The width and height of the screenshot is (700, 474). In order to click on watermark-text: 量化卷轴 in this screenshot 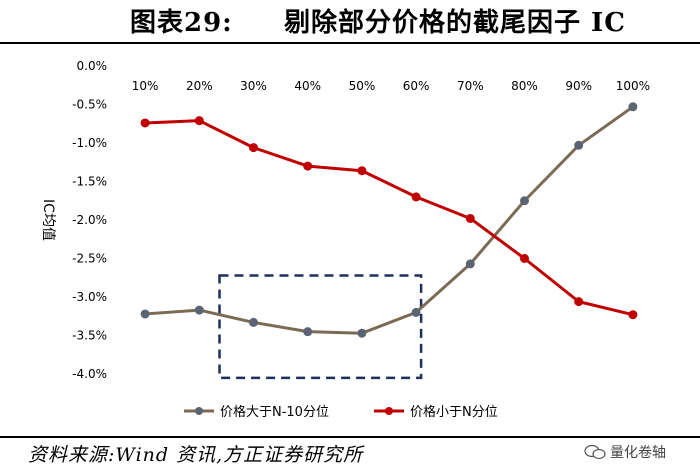, I will do `click(638, 453)`.